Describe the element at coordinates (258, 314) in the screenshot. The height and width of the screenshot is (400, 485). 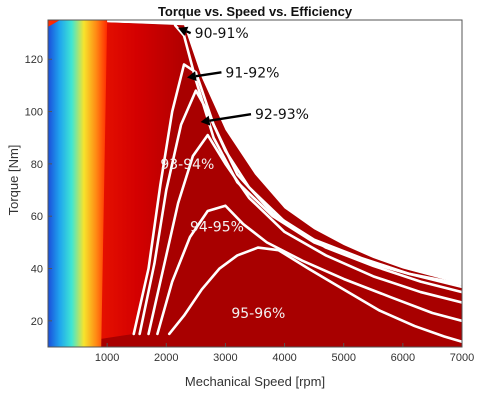
I see `annotation-label: 95-96%` at that location.